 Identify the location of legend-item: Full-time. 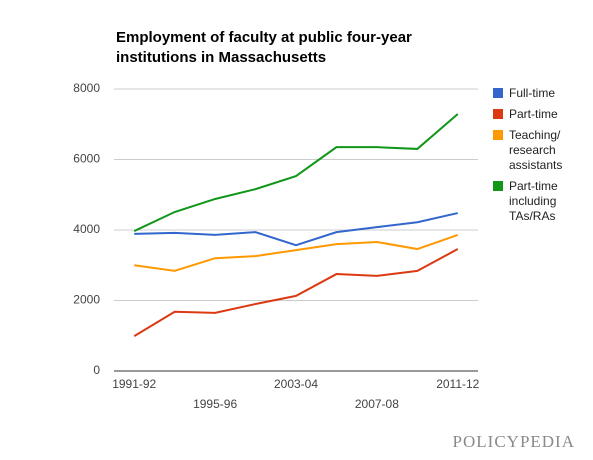
(533, 93).